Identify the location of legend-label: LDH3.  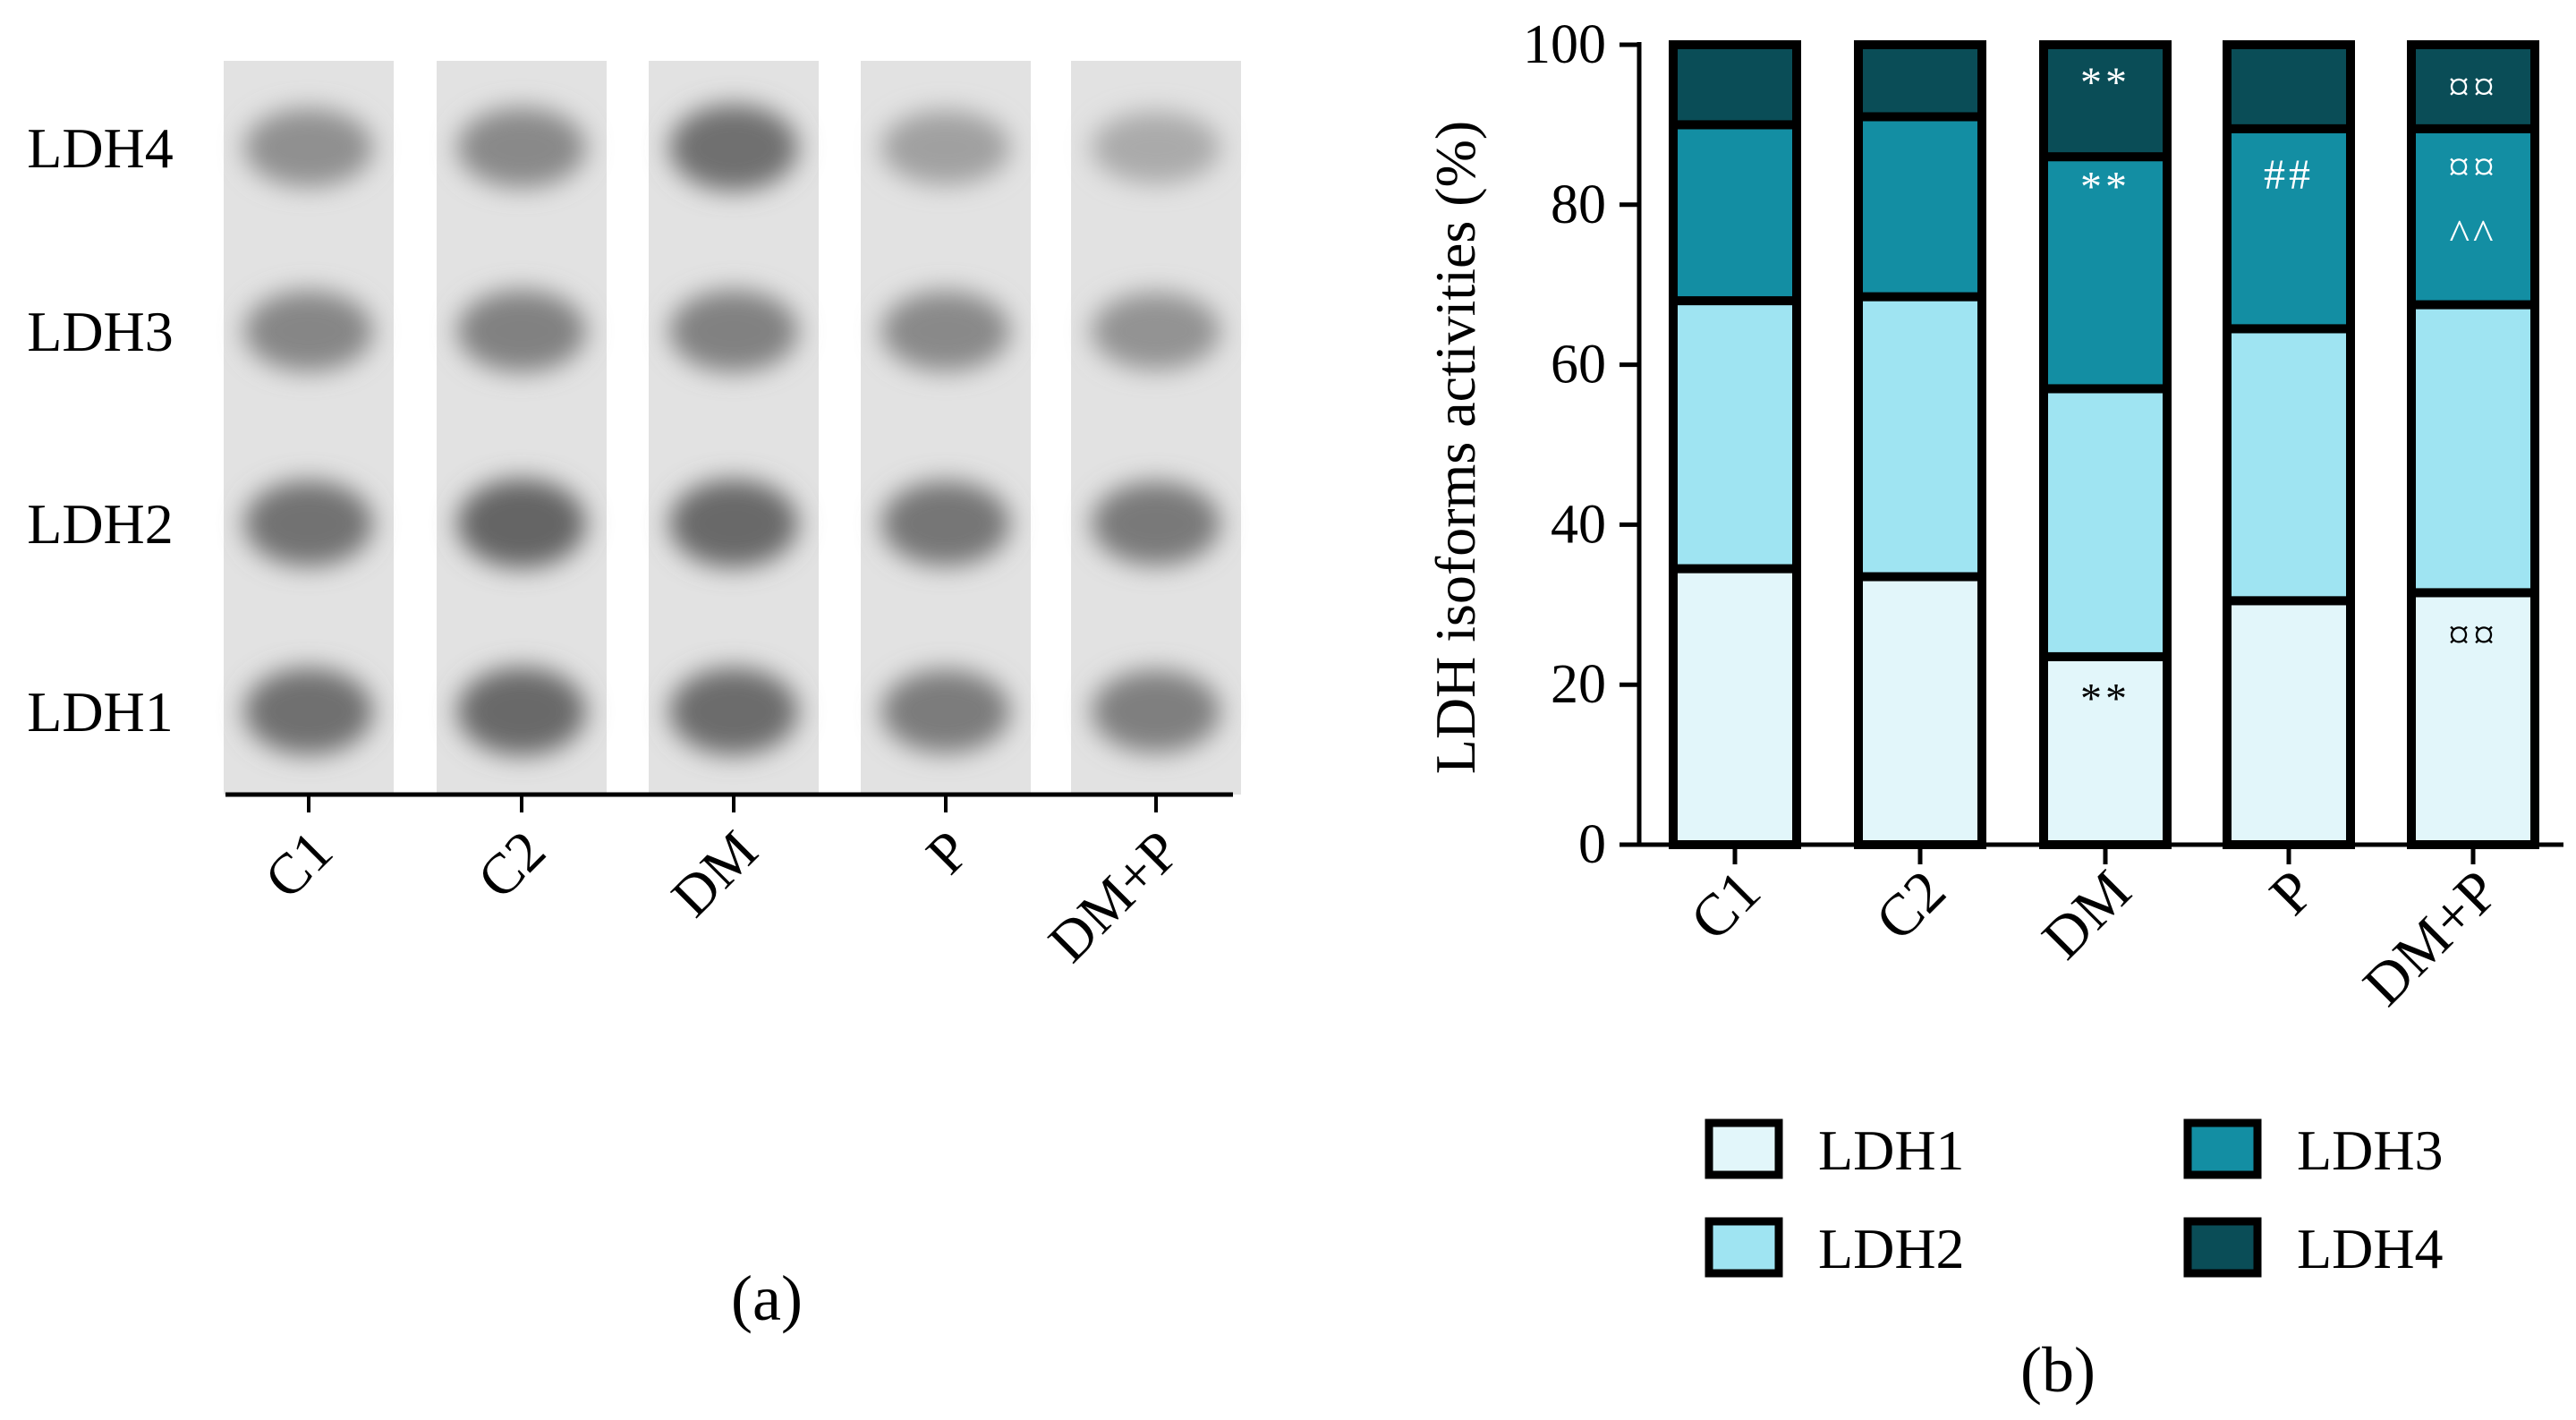
(2370, 1150).